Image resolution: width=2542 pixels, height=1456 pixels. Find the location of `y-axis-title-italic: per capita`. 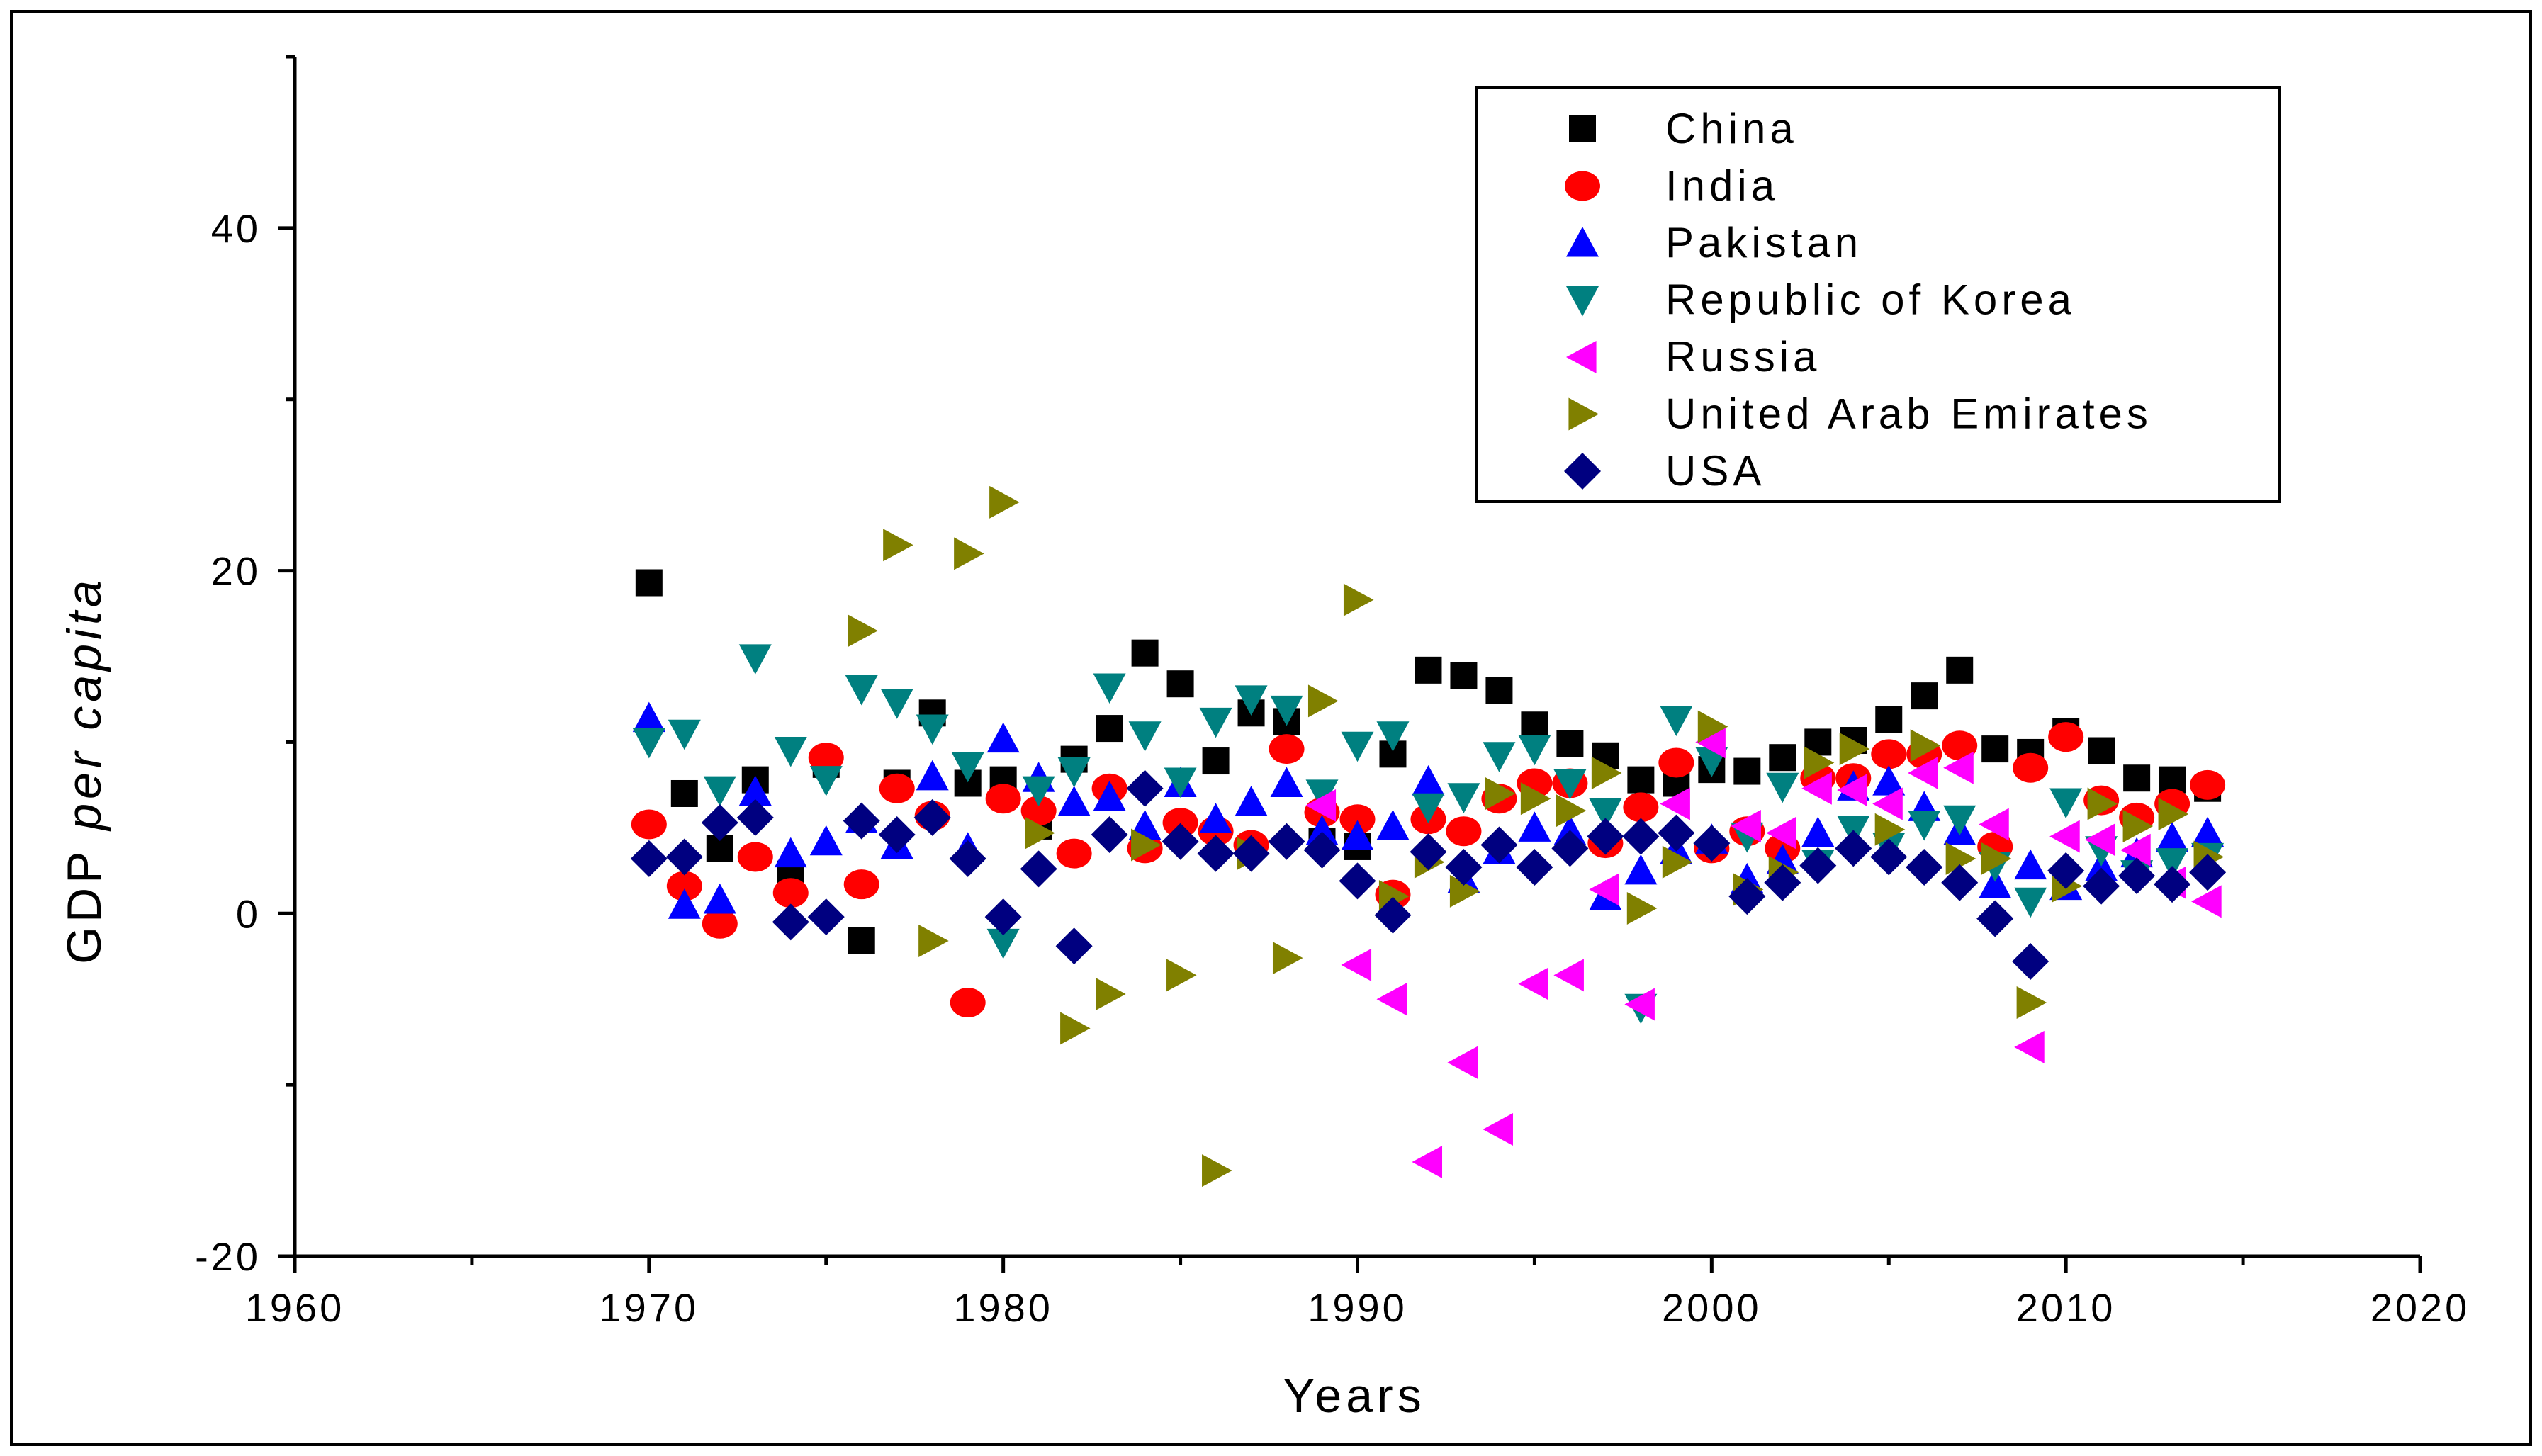

y-axis-title-italic: per capita is located at coordinates (84, 704).